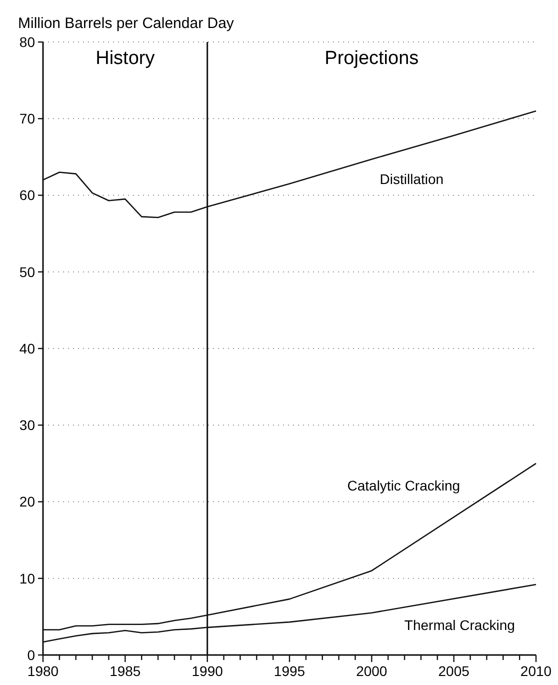 This screenshot has height=685, width=558. Describe the element at coordinates (412, 179) in the screenshot. I see `series-label: Distillation` at that location.